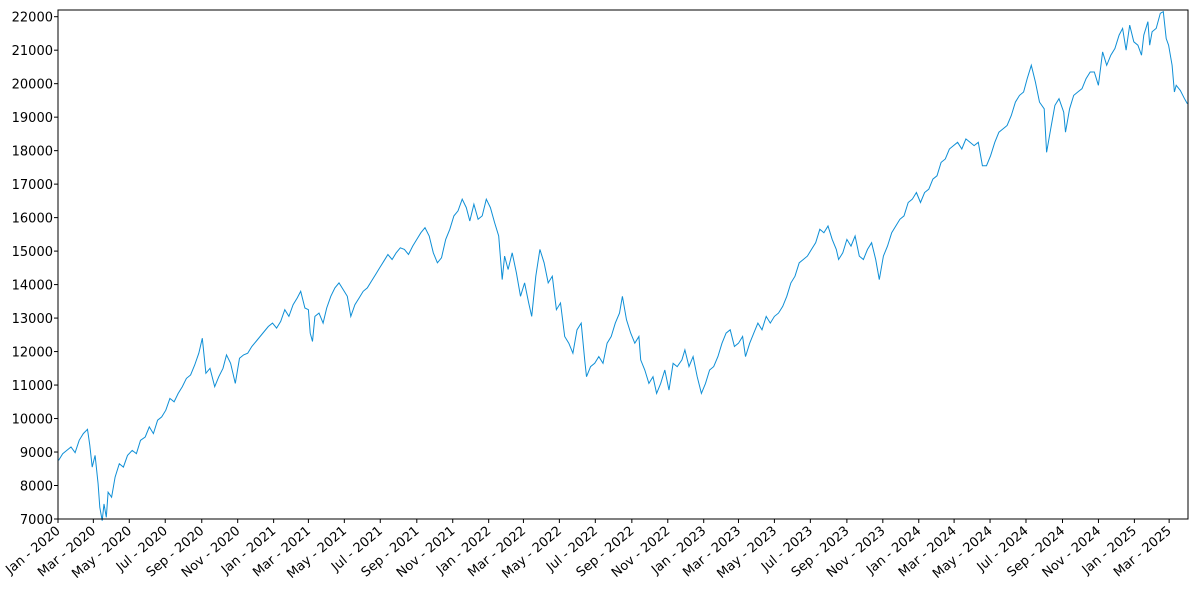  Describe the element at coordinates (32, 319) in the screenshot. I see `y-tick-label: 13000` at that location.